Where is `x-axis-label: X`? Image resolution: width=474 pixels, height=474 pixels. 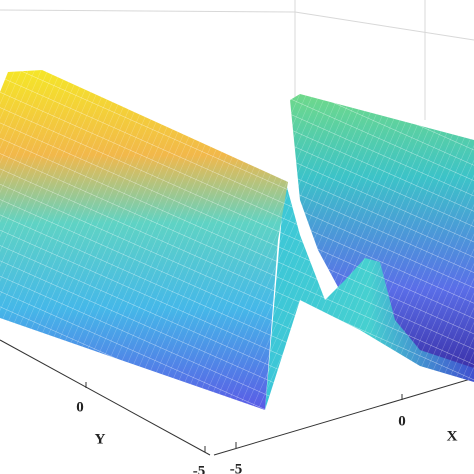 x-axis-label: X is located at coordinates (452, 436).